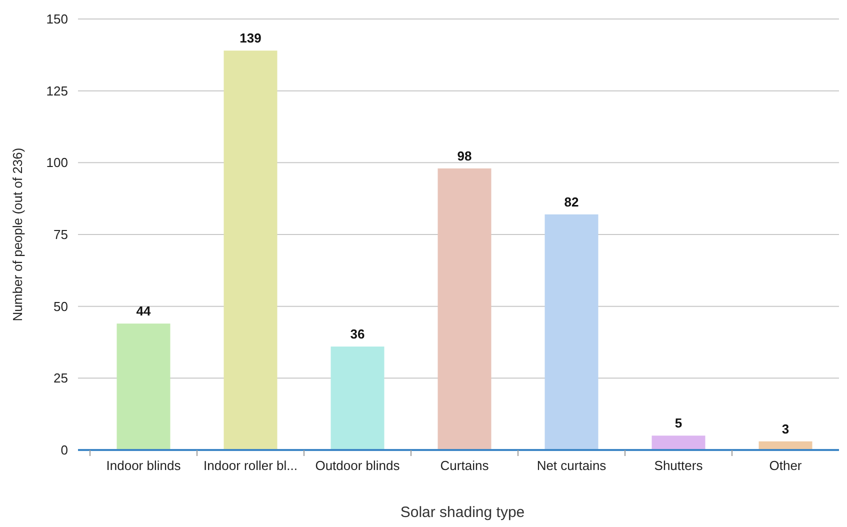  What do you see at coordinates (61, 378) in the screenshot?
I see `y-tick-label: 25` at bounding box center [61, 378].